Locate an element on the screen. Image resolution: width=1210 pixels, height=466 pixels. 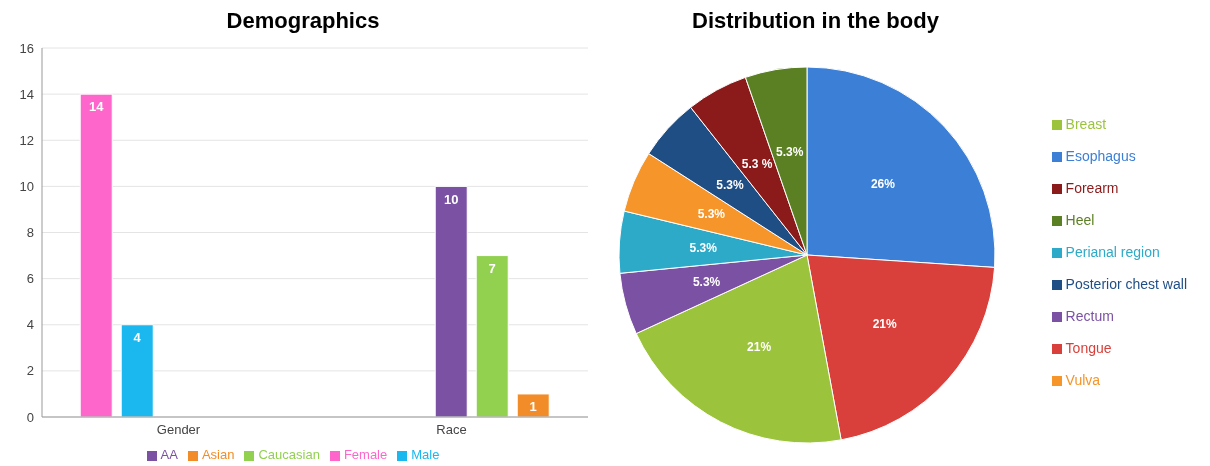
y-tick-label: 6 is located at coordinates (30, 279).